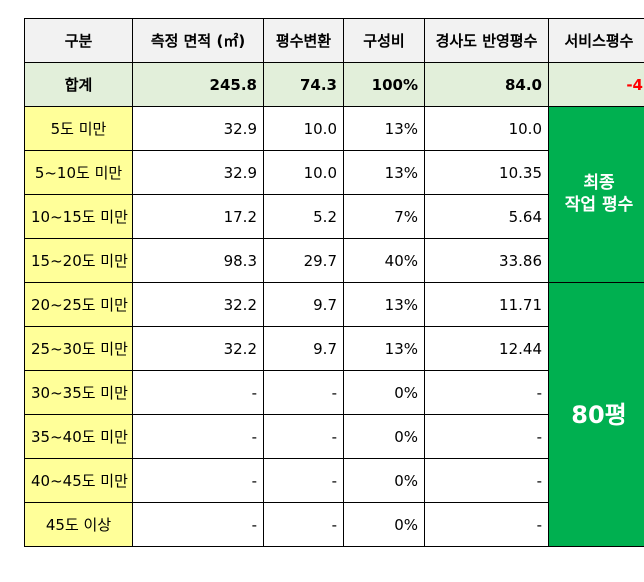 The width and height of the screenshot is (644, 582). Describe the element at coordinates (486, 348) in the screenshot. I see `row-adjusted: 12.44` at that location.